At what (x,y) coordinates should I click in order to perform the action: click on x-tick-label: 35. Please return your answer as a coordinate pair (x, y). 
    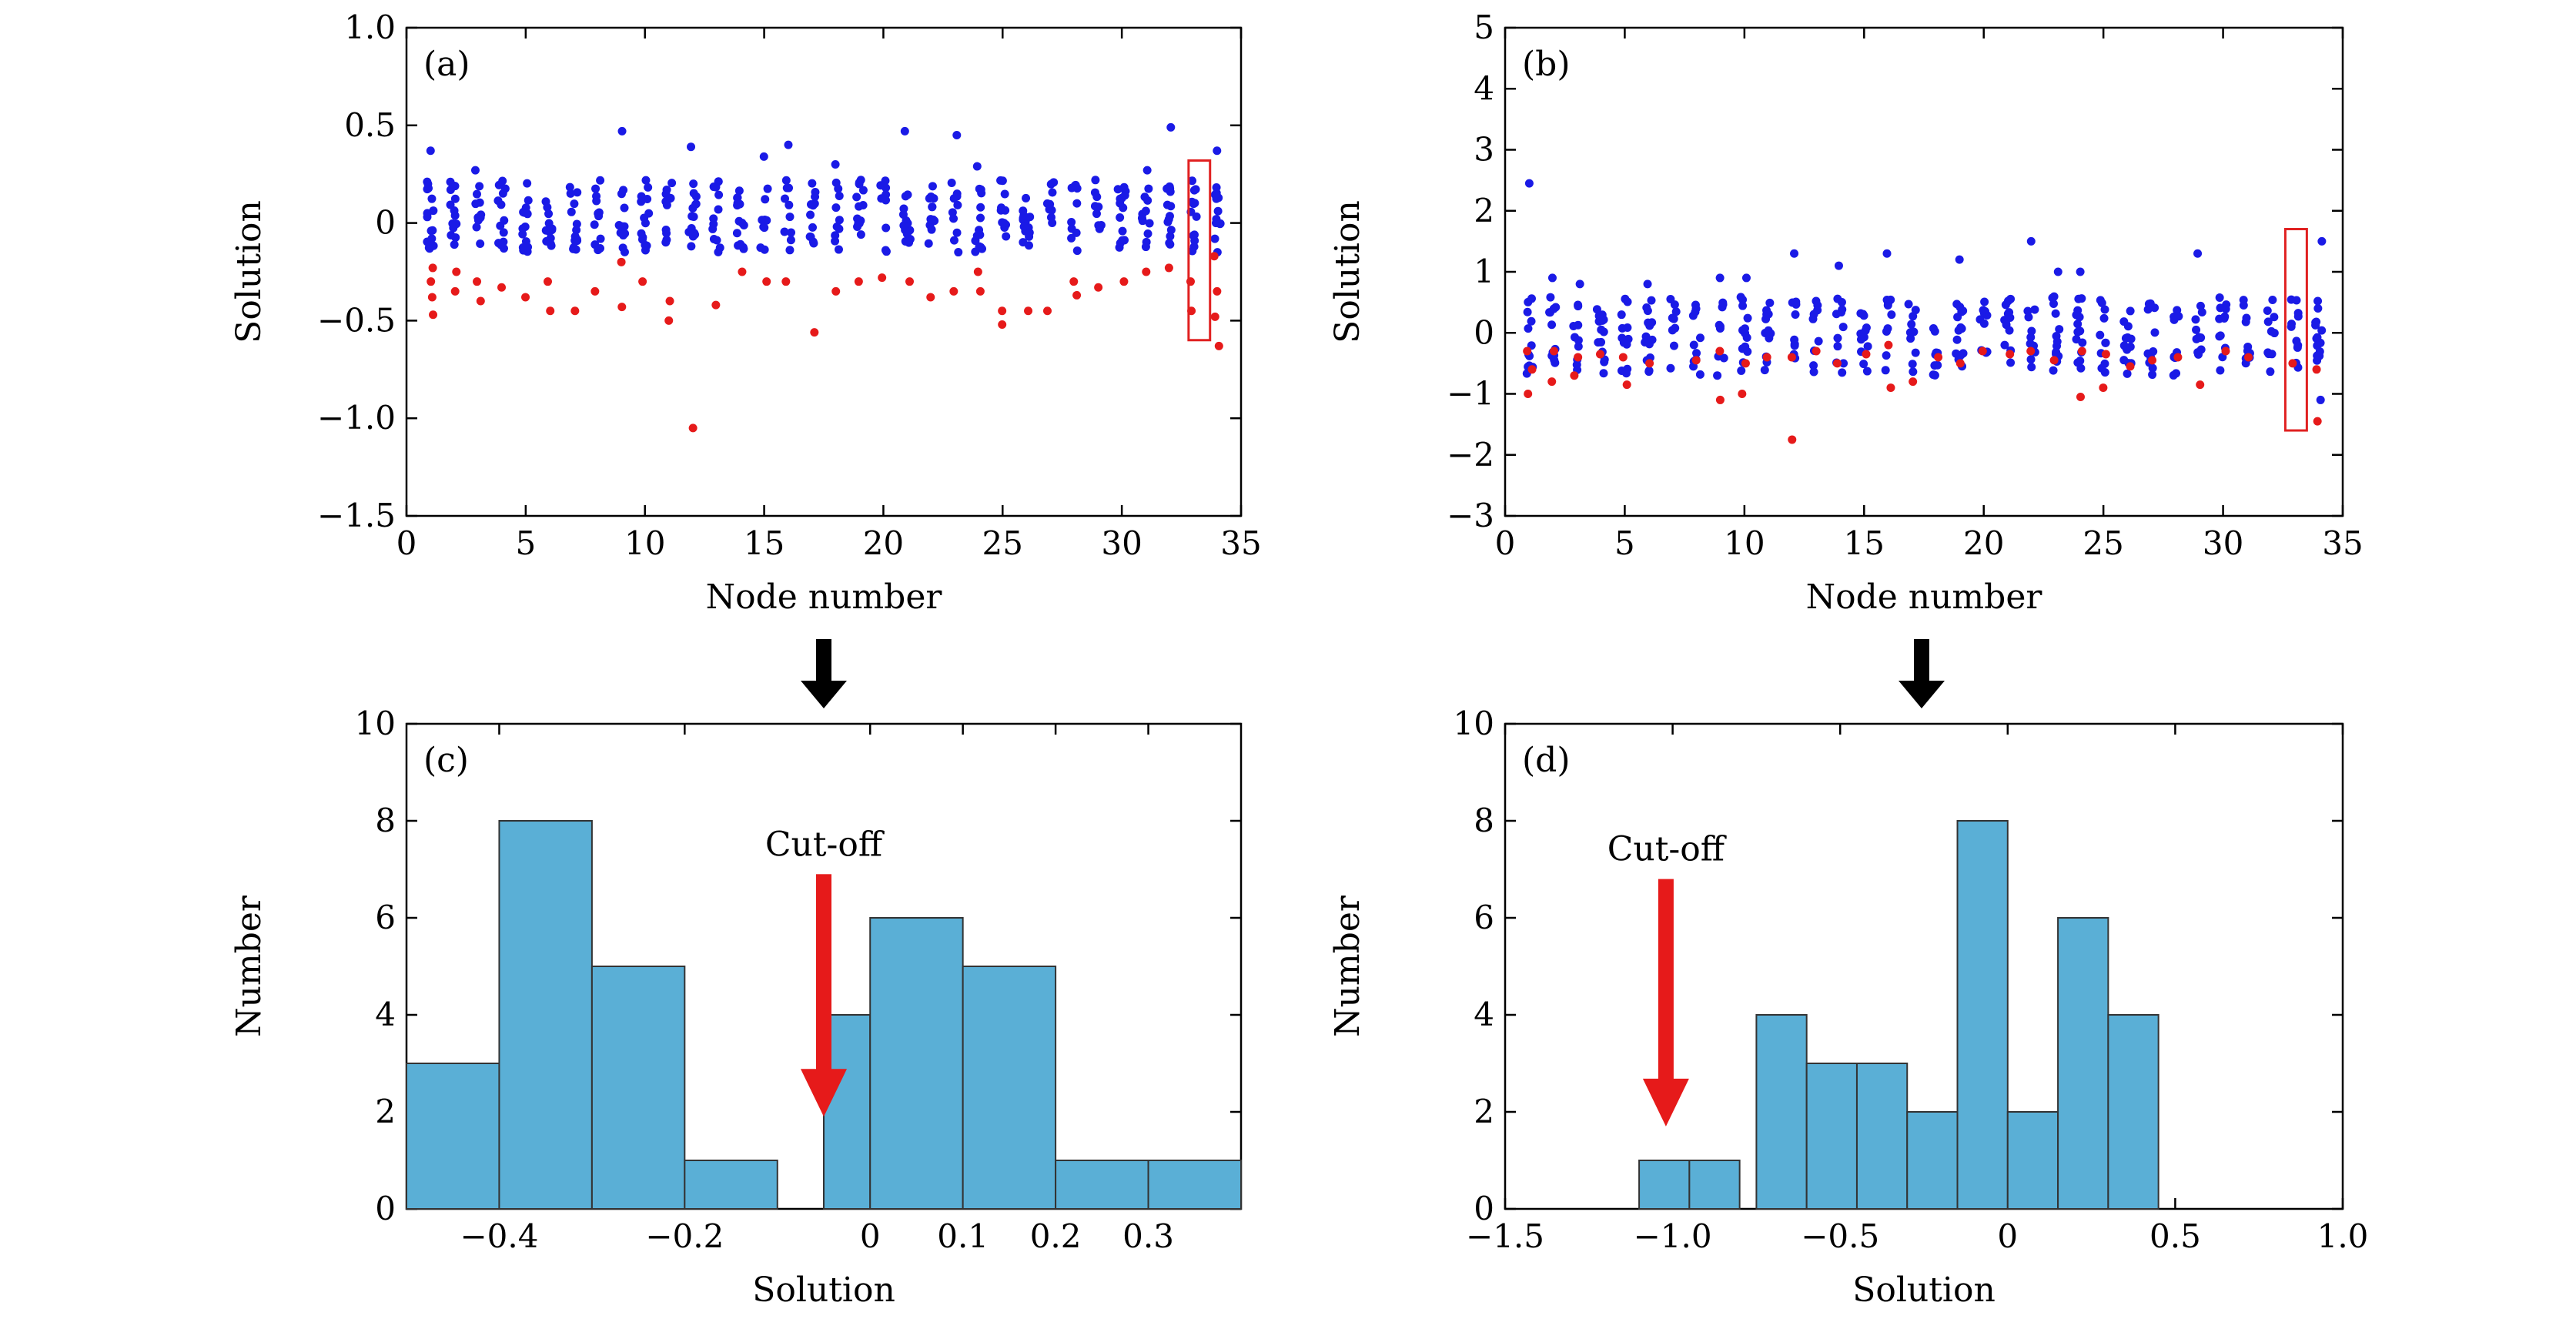
    Looking at the image, I should click on (2343, 543).